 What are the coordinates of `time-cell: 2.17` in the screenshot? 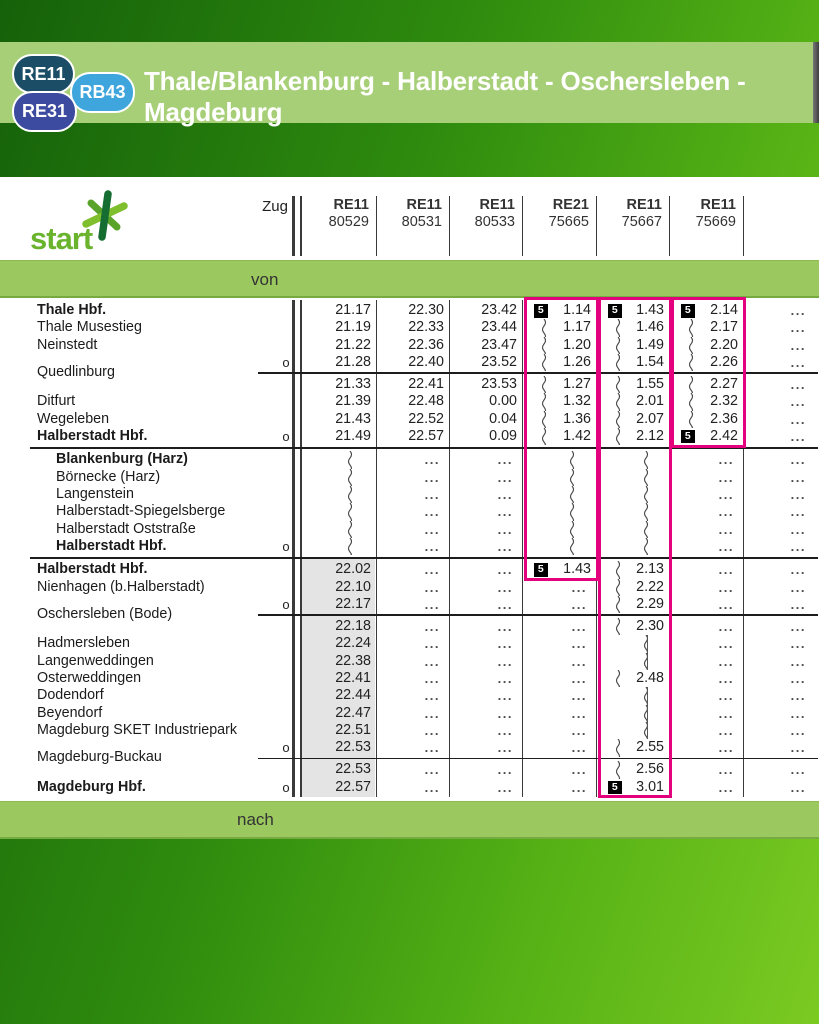 It's located at (706, 328).